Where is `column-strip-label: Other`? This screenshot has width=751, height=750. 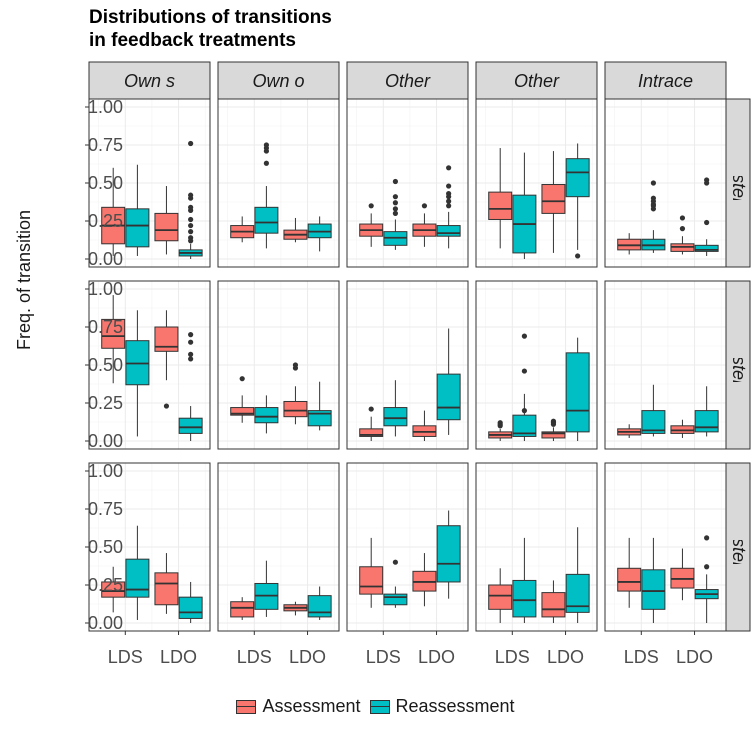
column-strip-label: Other is located at coordinates (408, 81).